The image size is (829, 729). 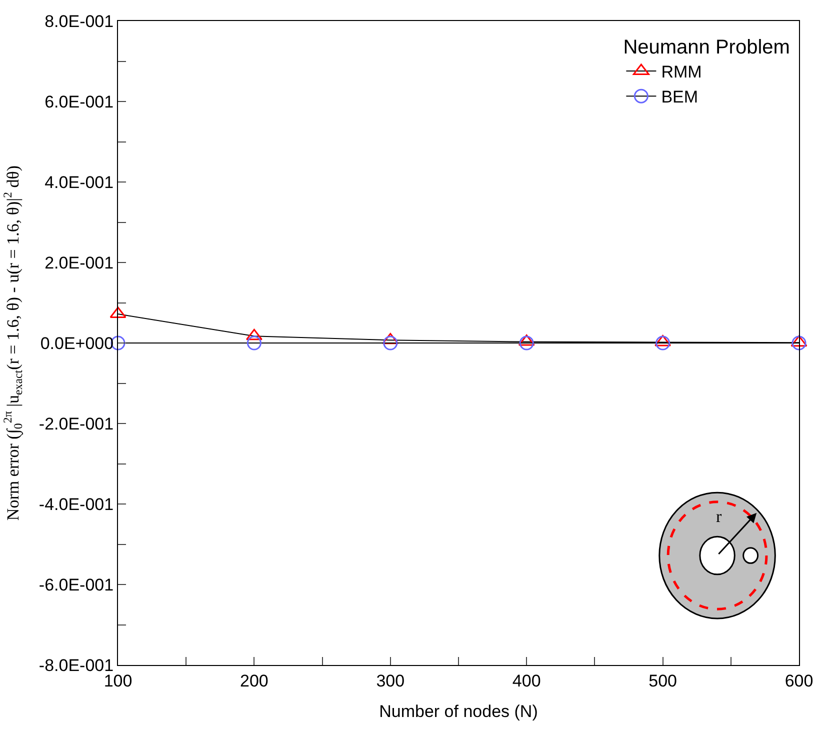 I want to click on y-tick-label: 4.0E-001, so click(x=79, y=182).